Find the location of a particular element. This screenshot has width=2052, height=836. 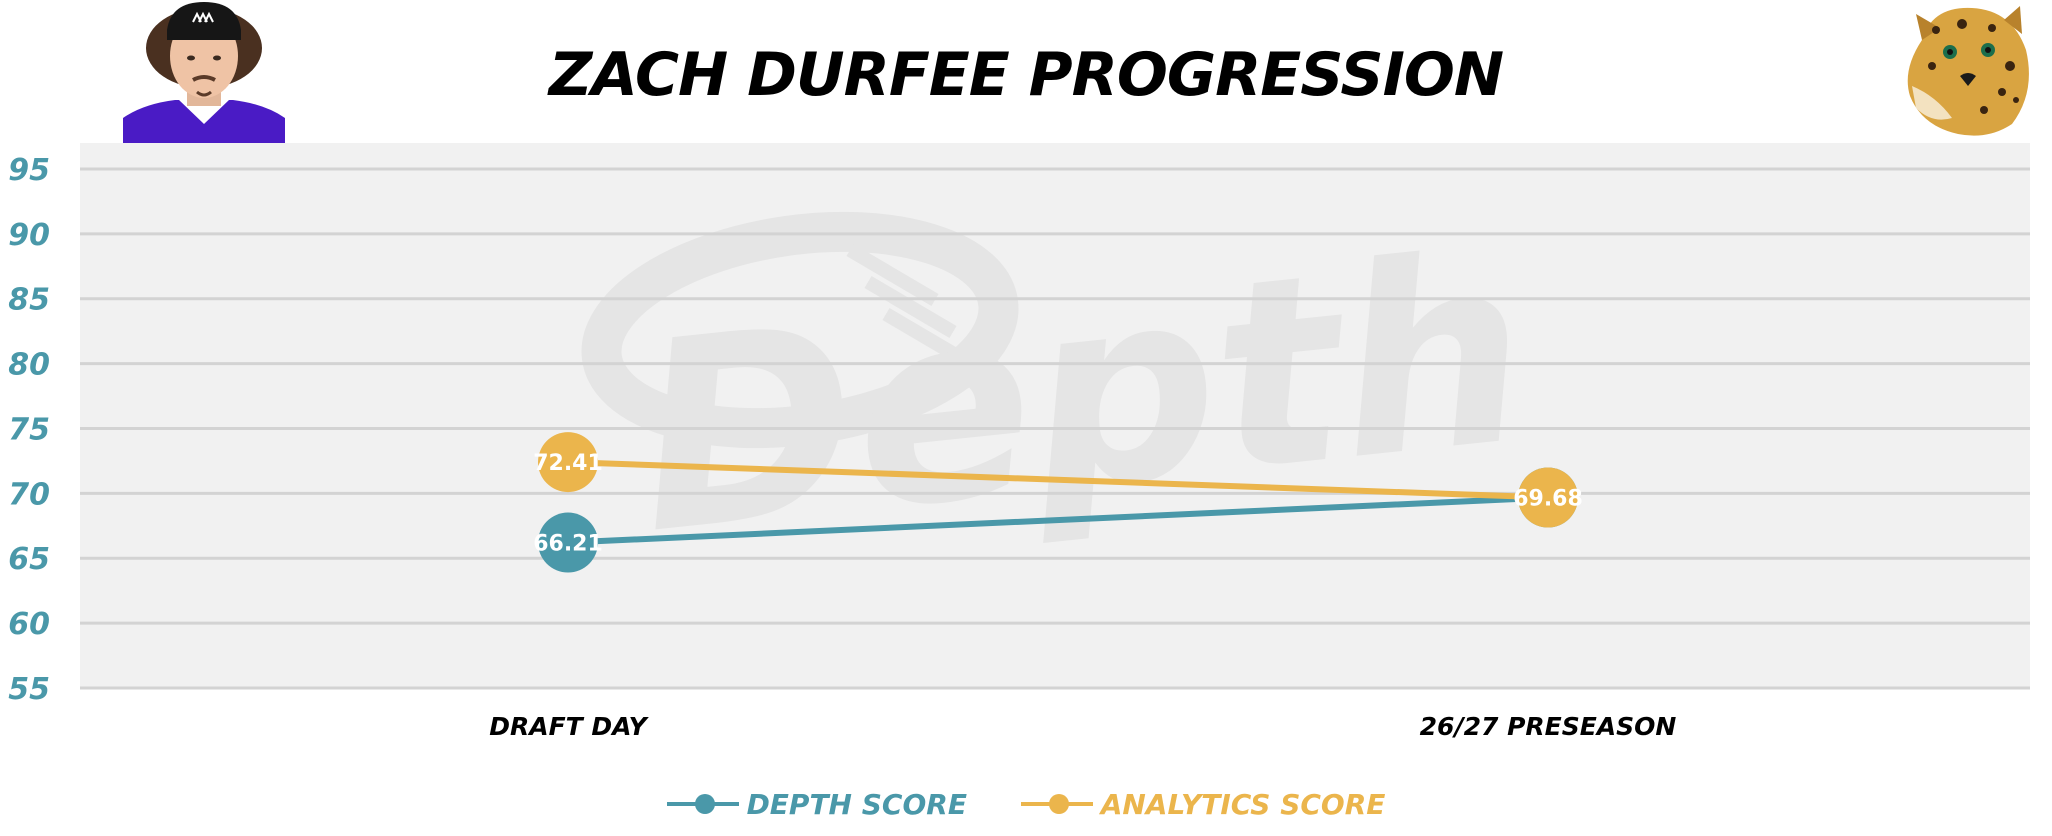

y-axis-ticks: 55 60 65 70 75 80 85 90 95 is located at coordinates (29, 430).